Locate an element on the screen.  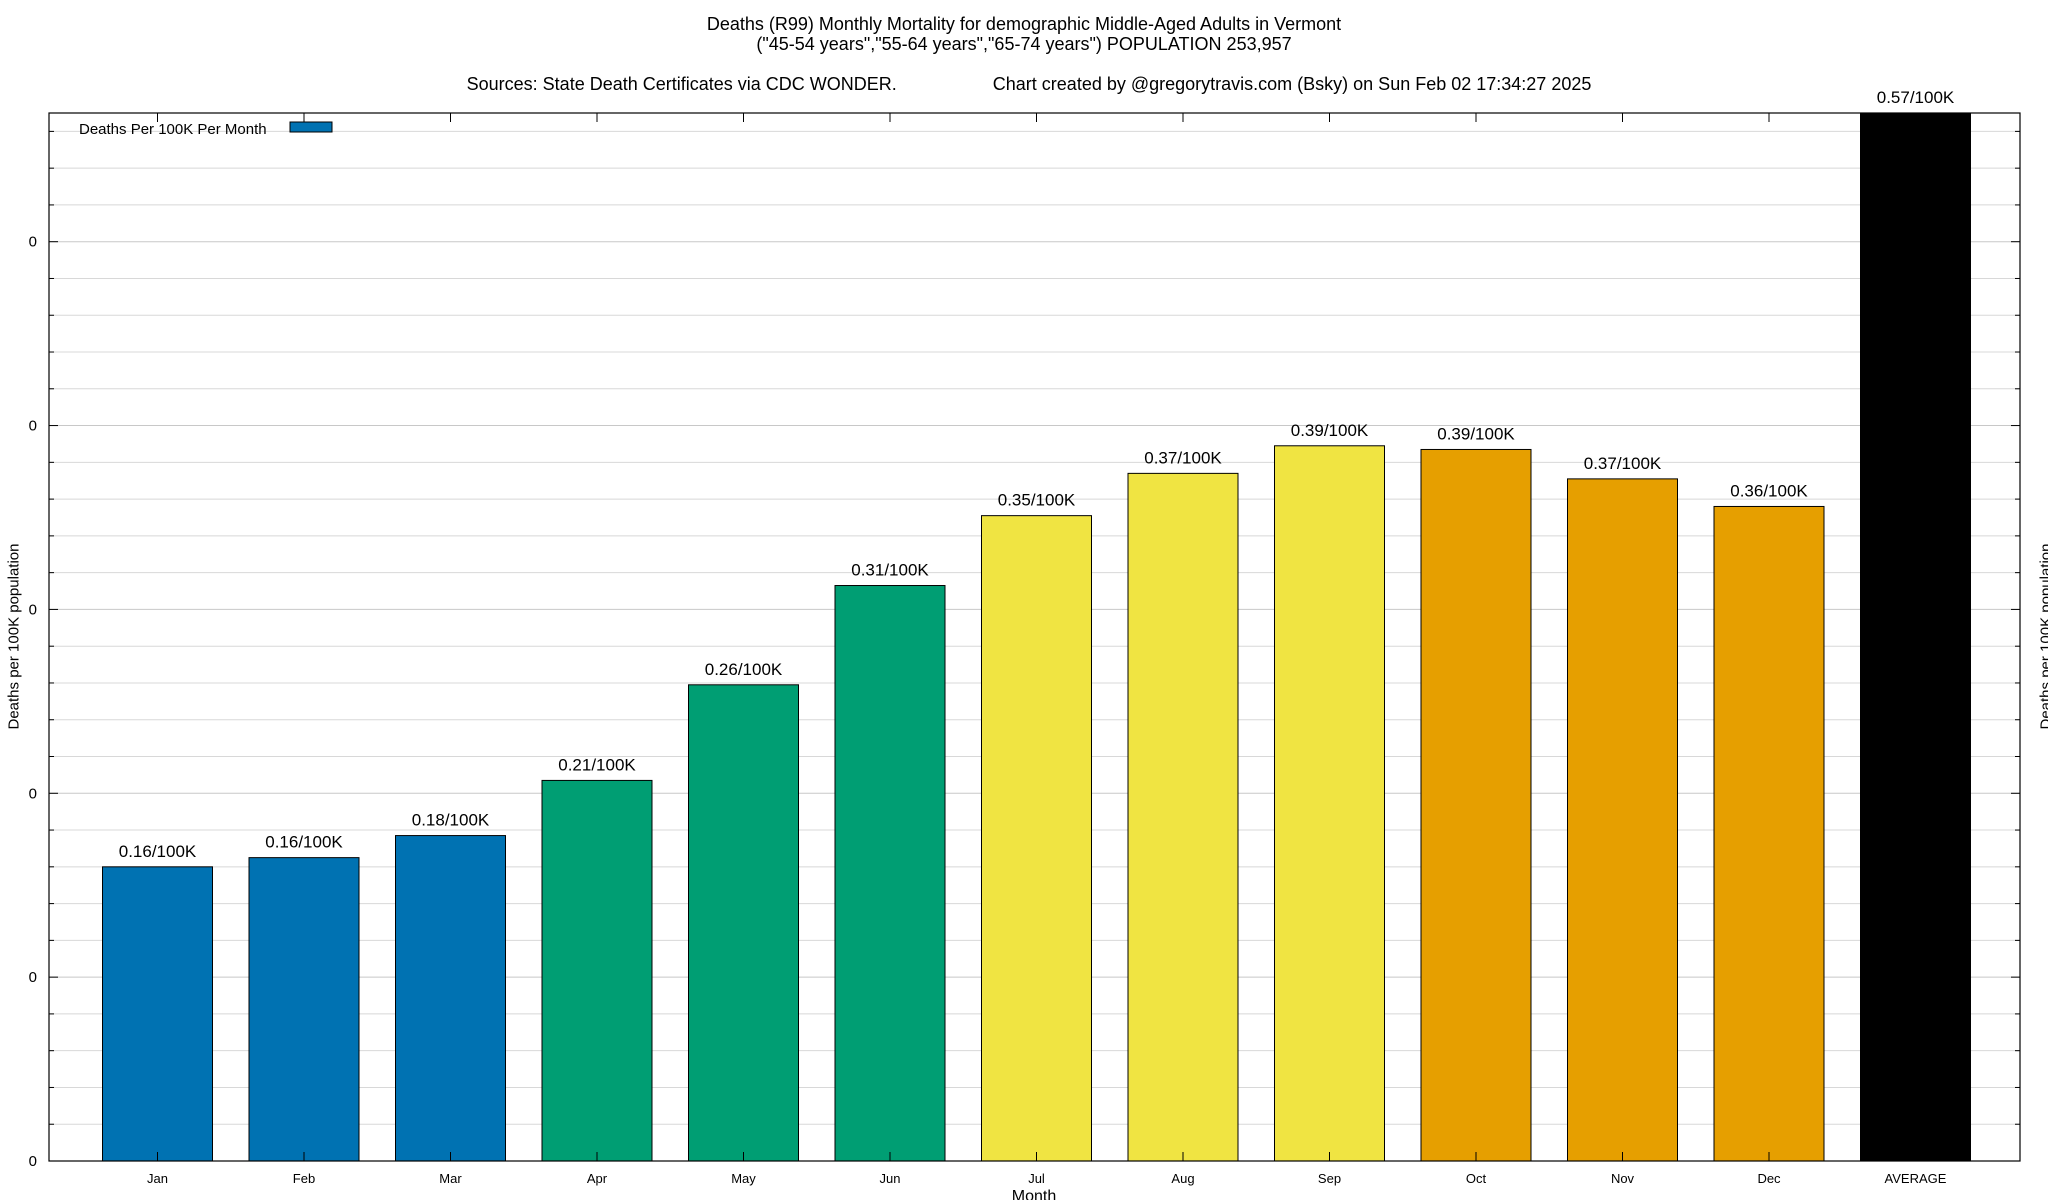
x-tick-label: Sep is located at coordinates (1329, 1178).